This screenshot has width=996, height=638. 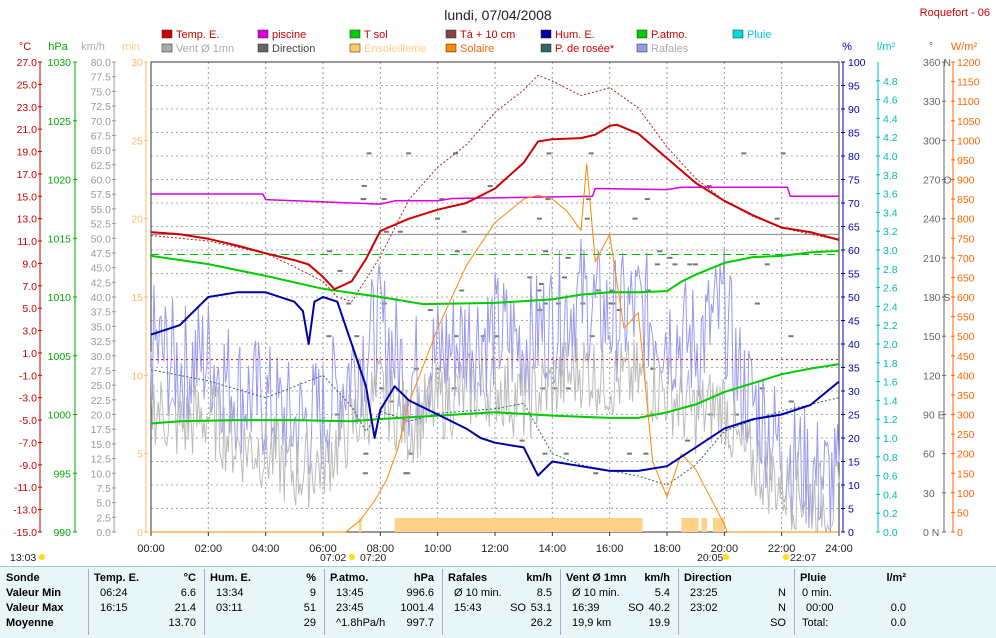 What do you see at coordinates (101, 122) in the screenshot?
I see `axis-tick-label: 70.0` at bounding box center [101, 122].